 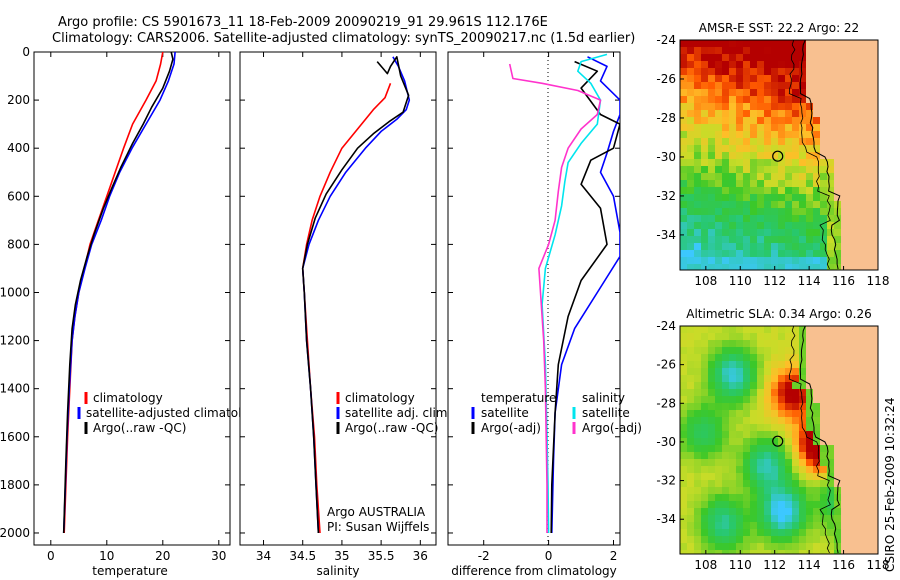 I want to click on y-tick-label: -26, so click(x=666, y=79).